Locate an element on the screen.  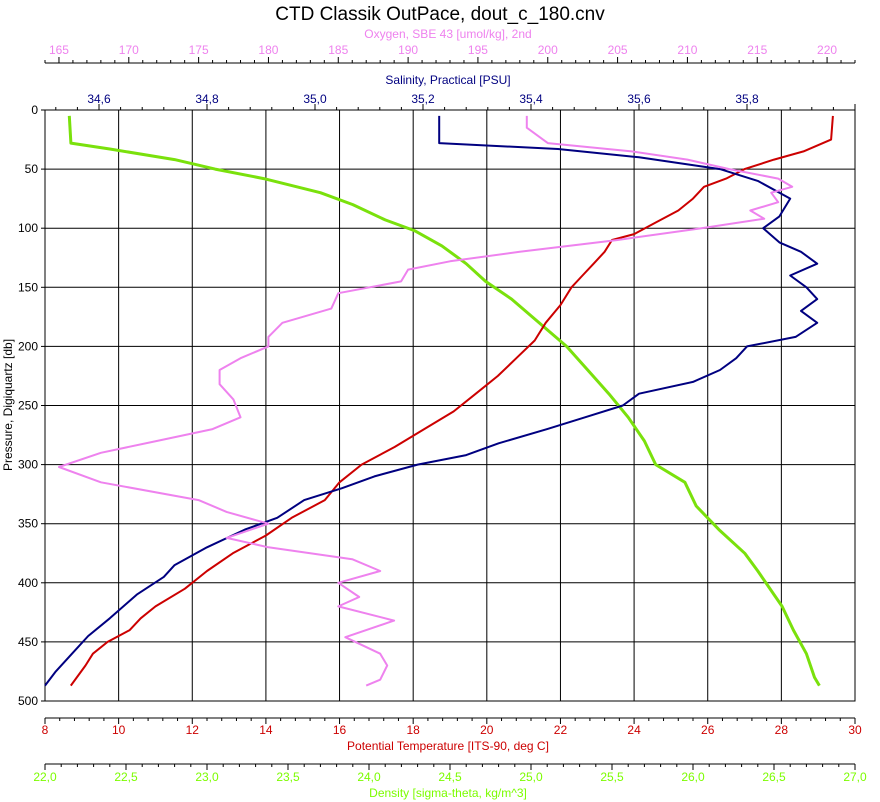
density-axis-label: Density [sigma-theta, kg/m^3] is located at coordinates (448, 793).